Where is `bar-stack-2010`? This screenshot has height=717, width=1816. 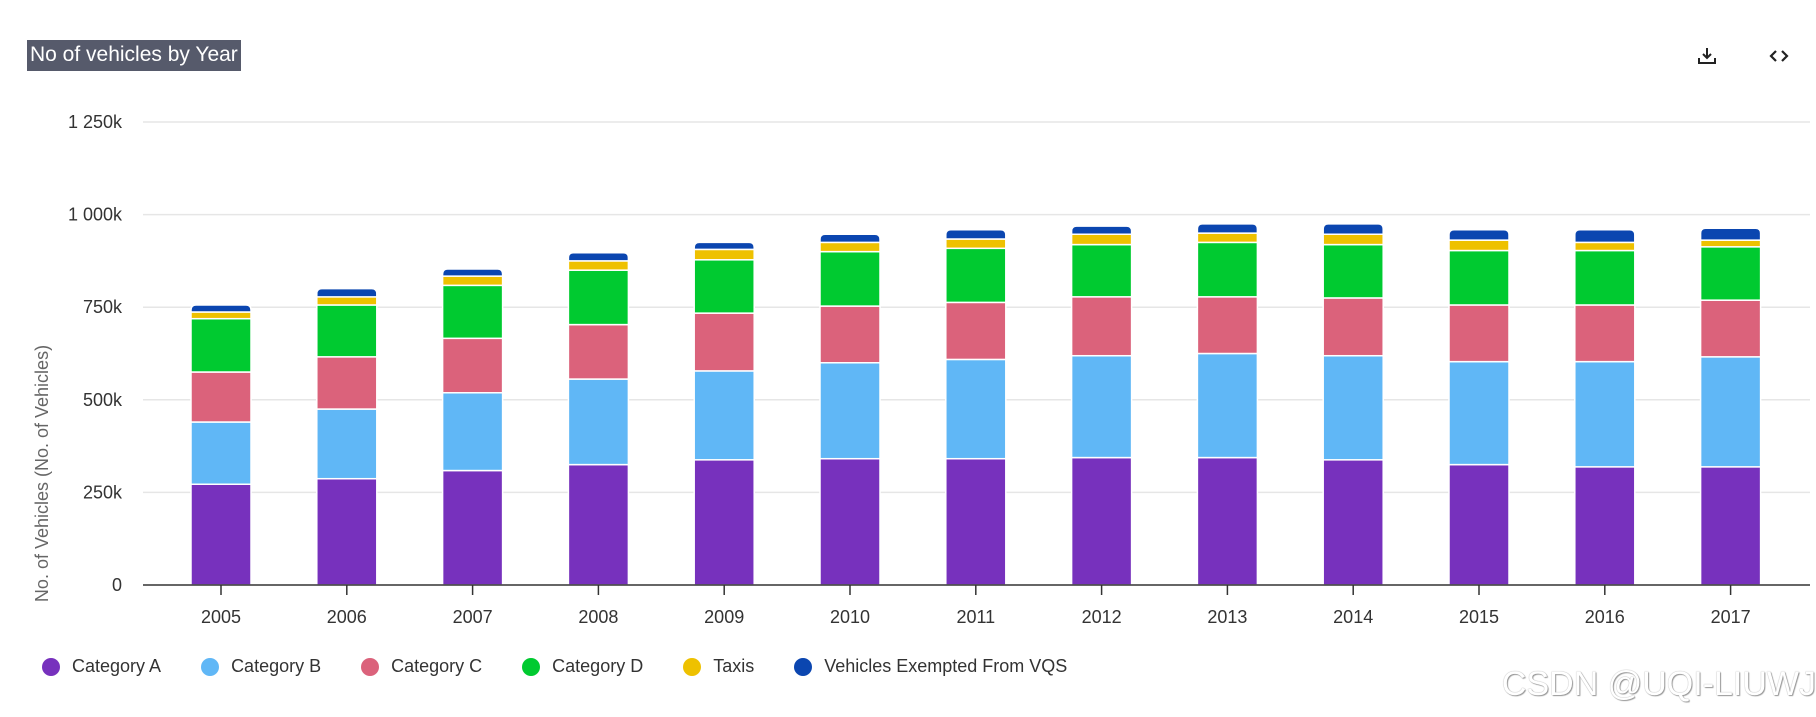 bar-stack-2010 is located at coordinates (850, 409).